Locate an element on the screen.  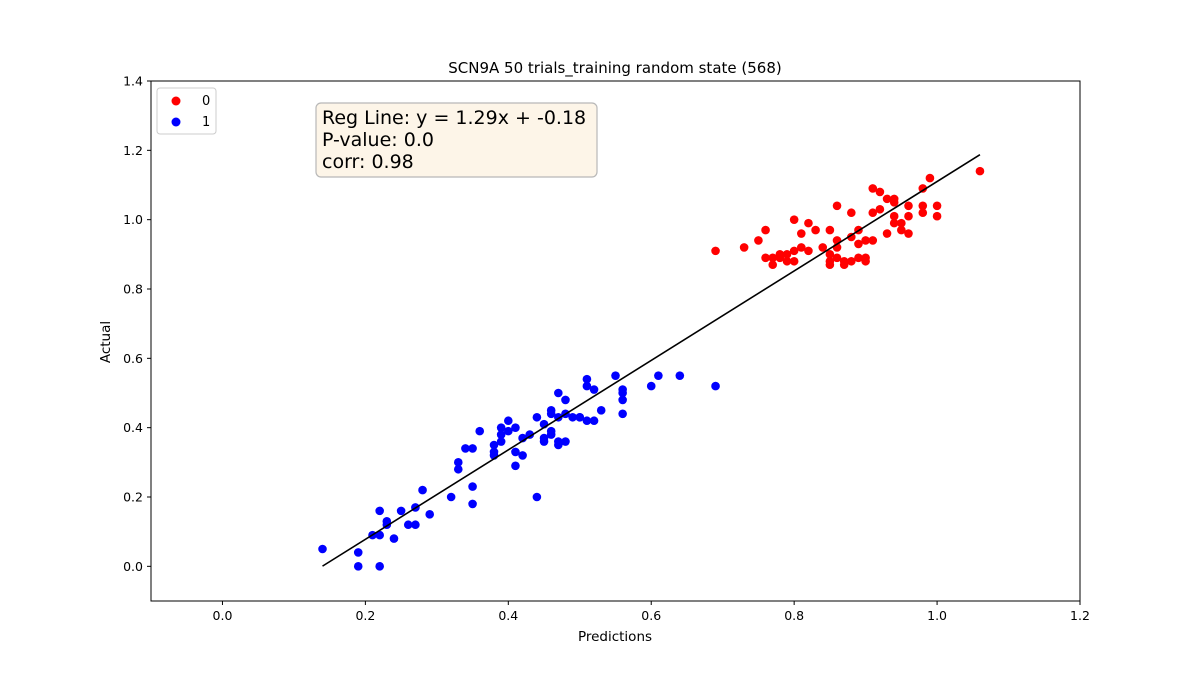
legend: 0 1 is located at coordinates (186, 111).